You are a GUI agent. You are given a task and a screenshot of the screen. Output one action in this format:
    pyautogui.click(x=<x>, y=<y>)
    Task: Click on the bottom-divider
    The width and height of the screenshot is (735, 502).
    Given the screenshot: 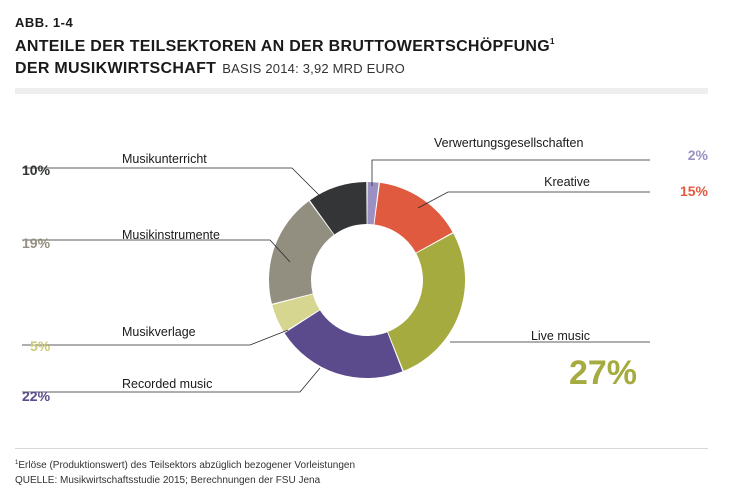 What is the action you would take?
    pyautogui.click(x=361, y=448)
    